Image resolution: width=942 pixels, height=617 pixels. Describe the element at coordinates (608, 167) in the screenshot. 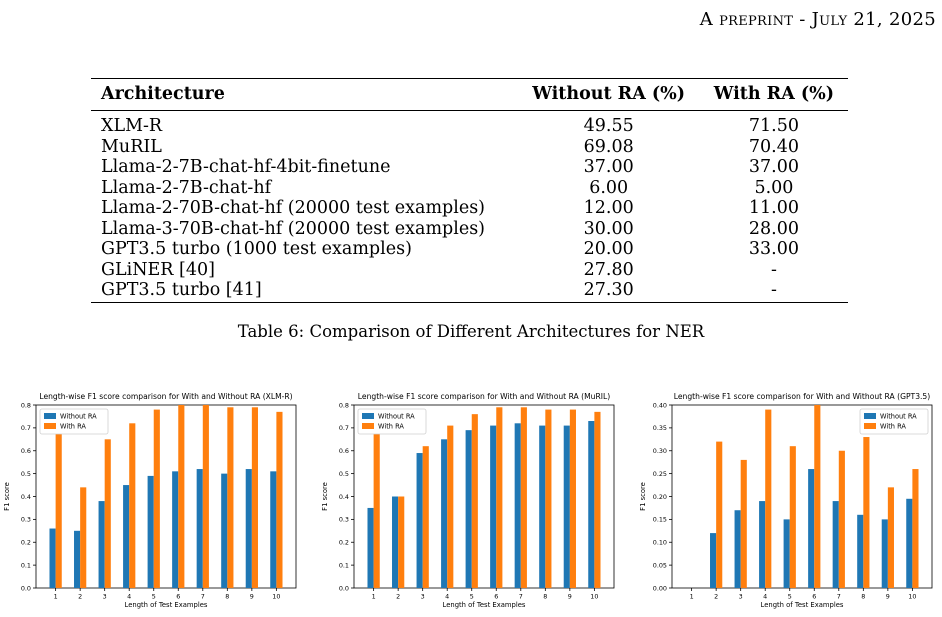

I see `without-ra-cell: 37.00` at that location.